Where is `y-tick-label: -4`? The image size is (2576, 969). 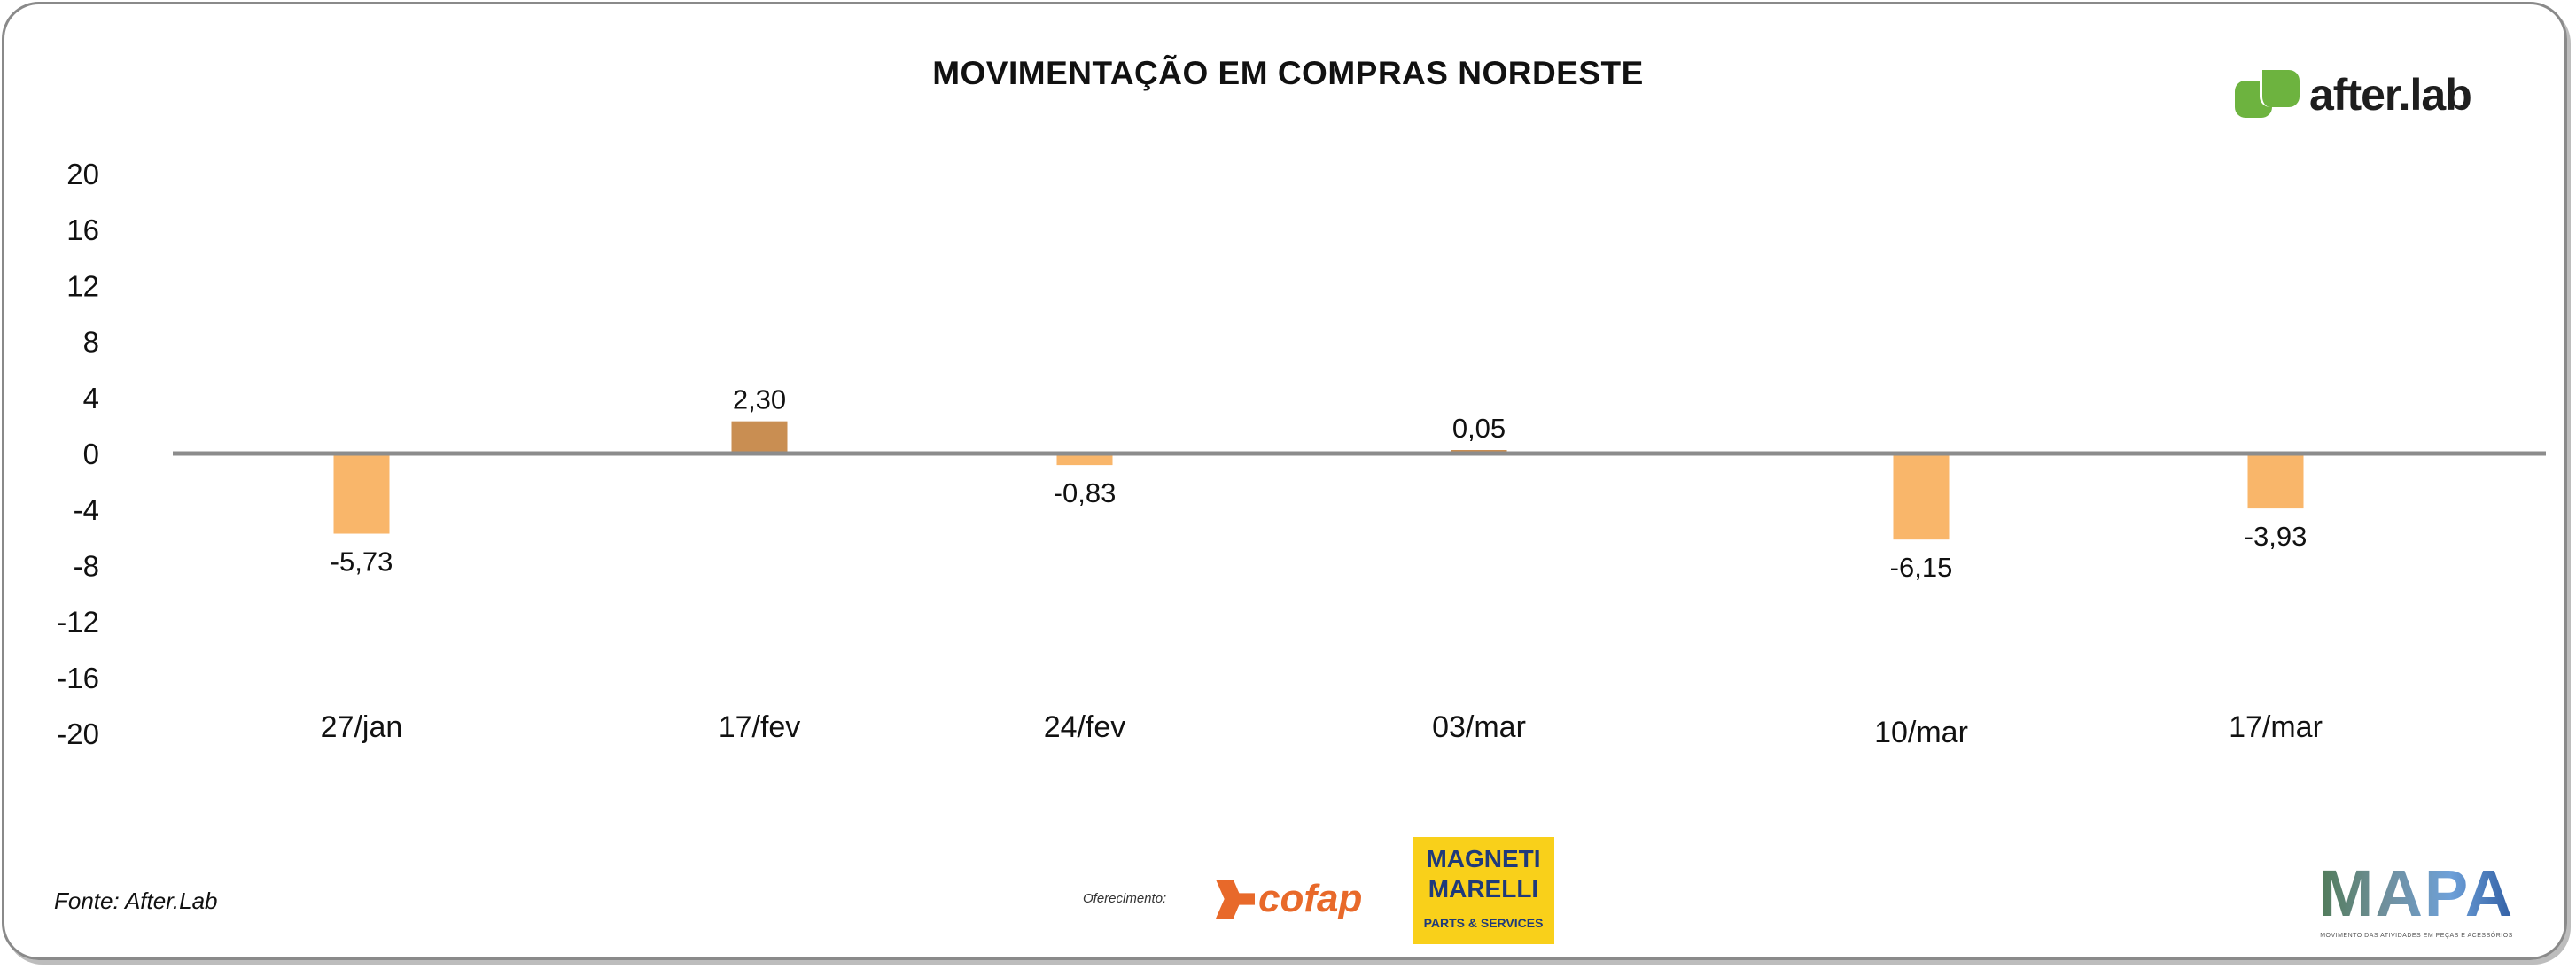 y-tick-label: -4 is located at coordinates (87, 509).